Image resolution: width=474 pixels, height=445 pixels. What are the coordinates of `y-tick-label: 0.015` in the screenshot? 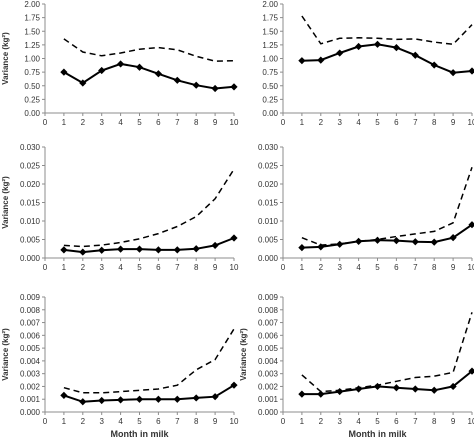 It's located at (30, 203).